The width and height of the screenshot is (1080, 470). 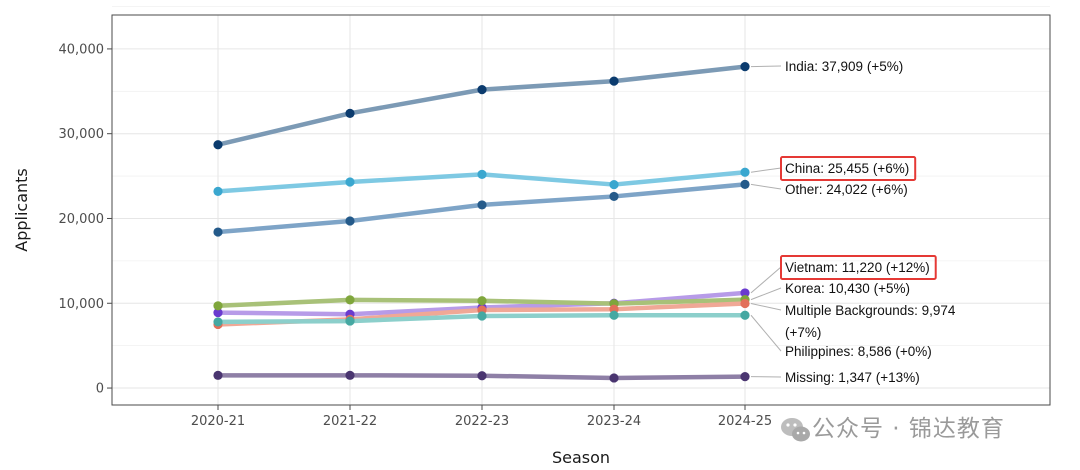 I want to click on end-label-china: China: 25,455 (+6%), so click(x=847, y=168).